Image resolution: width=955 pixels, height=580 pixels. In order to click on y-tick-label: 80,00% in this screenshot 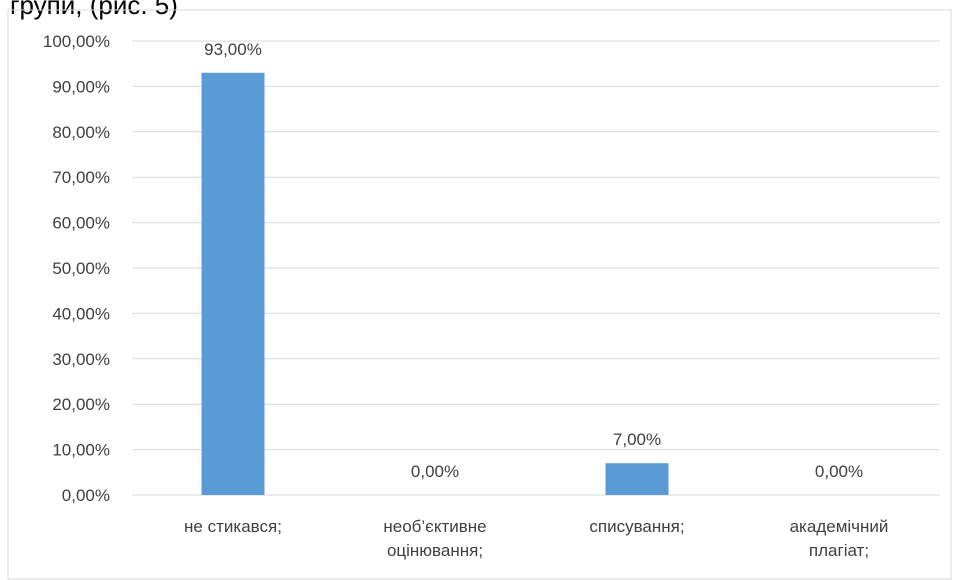, I will do `click(81, 132)`.